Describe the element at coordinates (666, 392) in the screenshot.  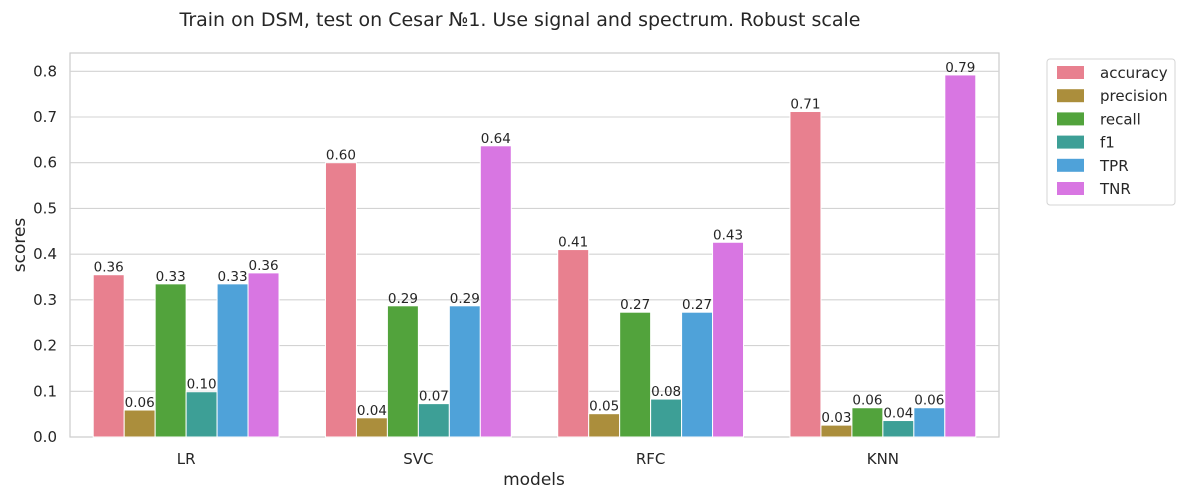
I see `bar-value-label: 0.08` at that location.